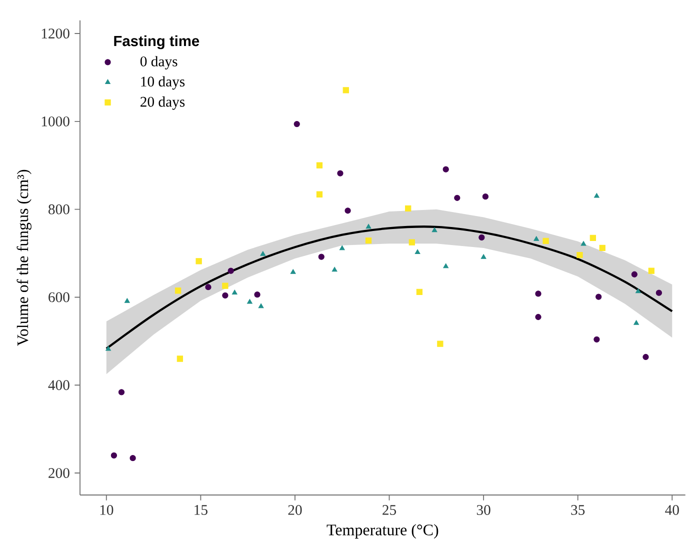  I want to click on x-tick-label: 25, so click(389, 510).